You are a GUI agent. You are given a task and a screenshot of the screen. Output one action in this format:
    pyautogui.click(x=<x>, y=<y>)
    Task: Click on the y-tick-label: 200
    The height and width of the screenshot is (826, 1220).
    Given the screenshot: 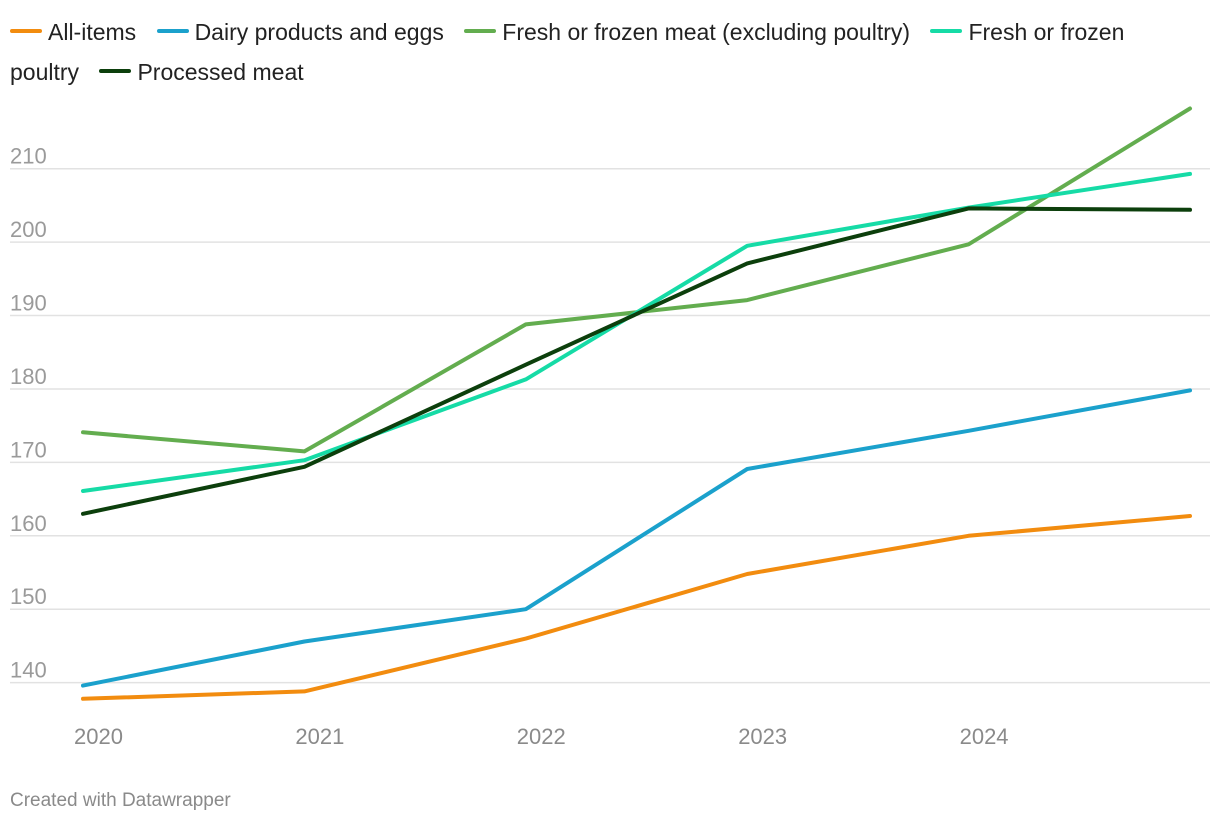 What is the action you would take?
    pyautogui.click(x=28, y=229)
    